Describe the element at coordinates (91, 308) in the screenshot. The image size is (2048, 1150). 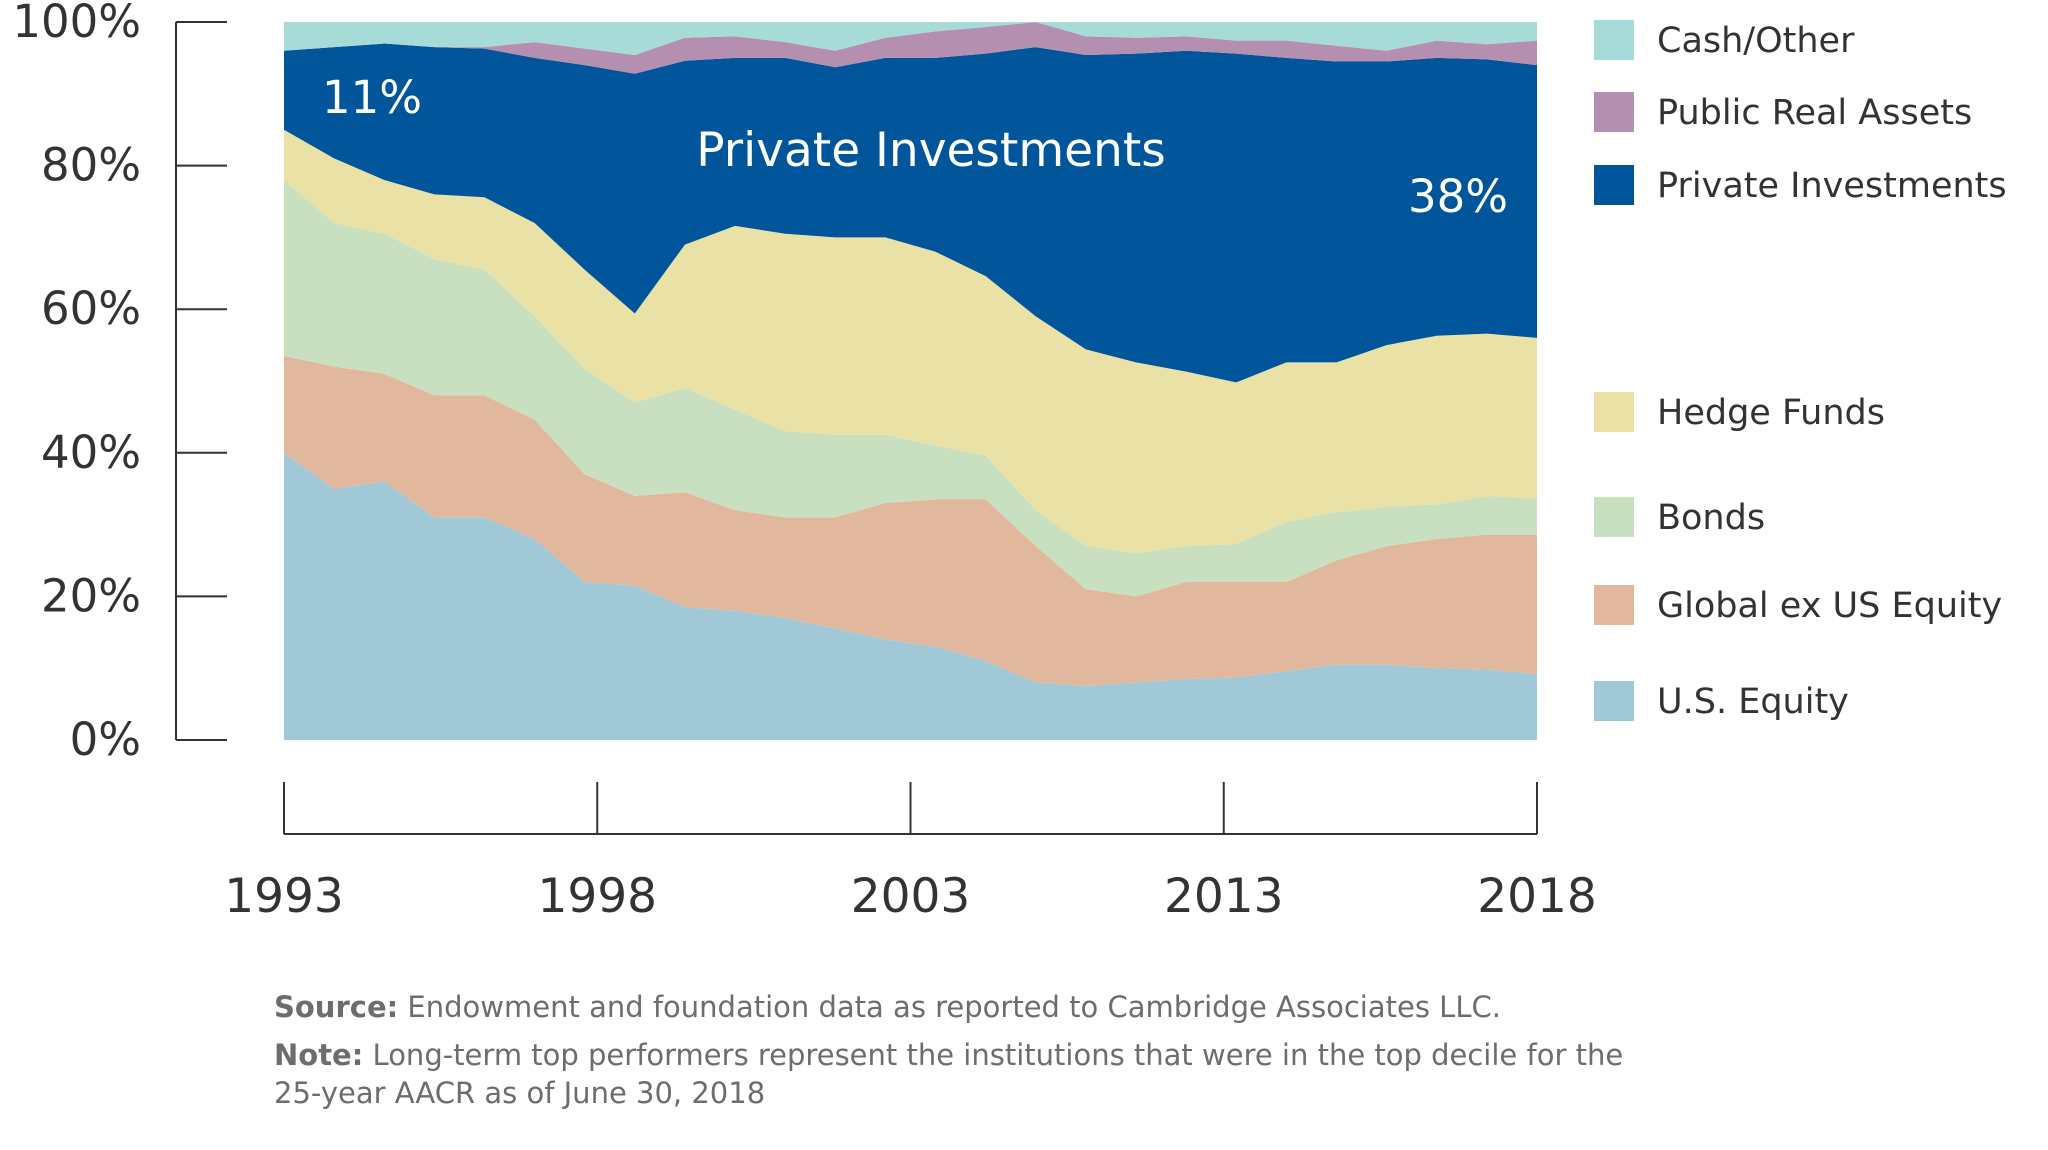
I see `y-tick-label: 60%` at that location.